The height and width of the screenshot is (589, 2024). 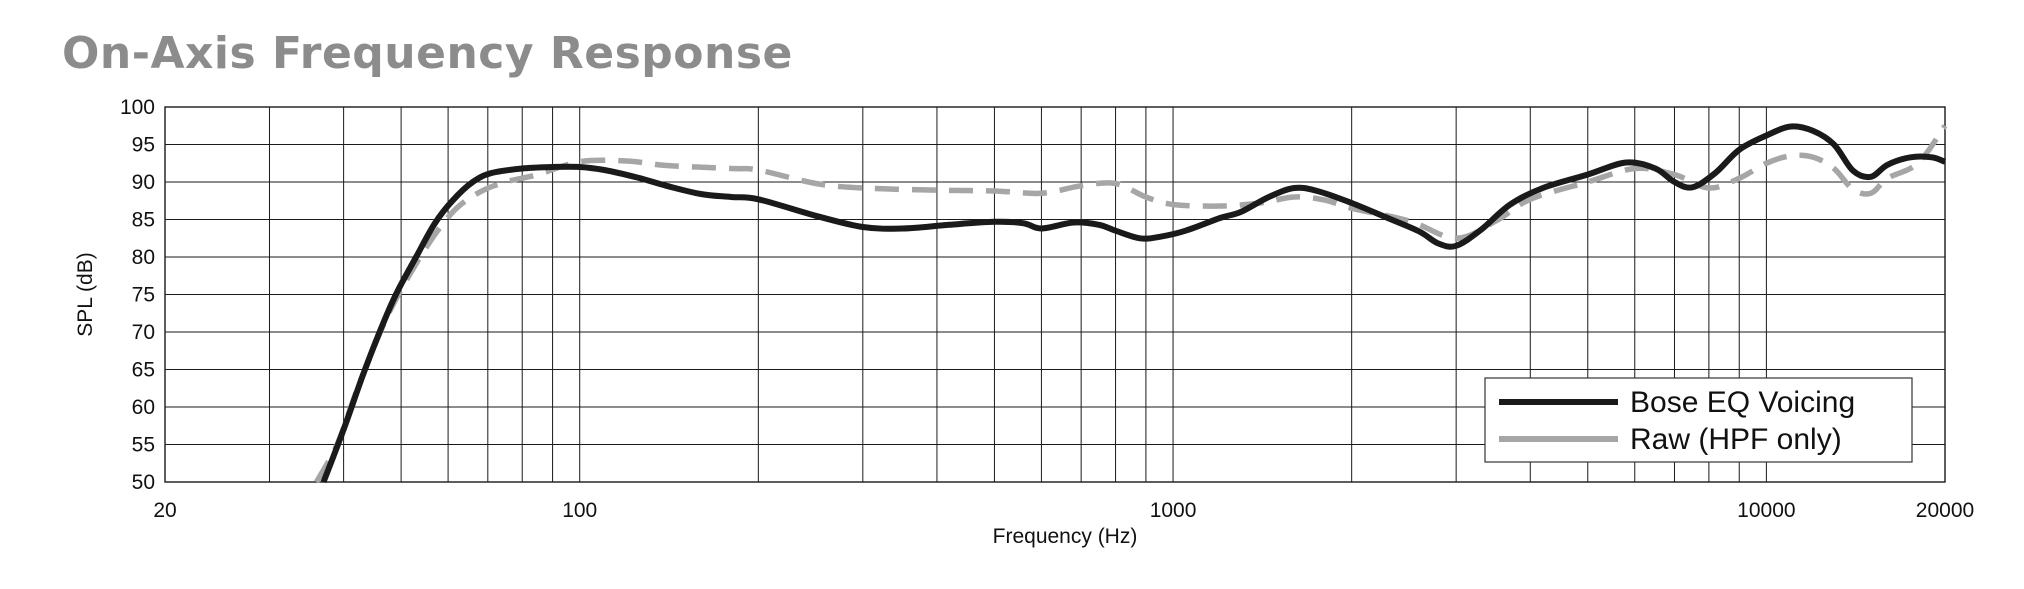 I want to click on legend-box, so click(x=1698, y=420).